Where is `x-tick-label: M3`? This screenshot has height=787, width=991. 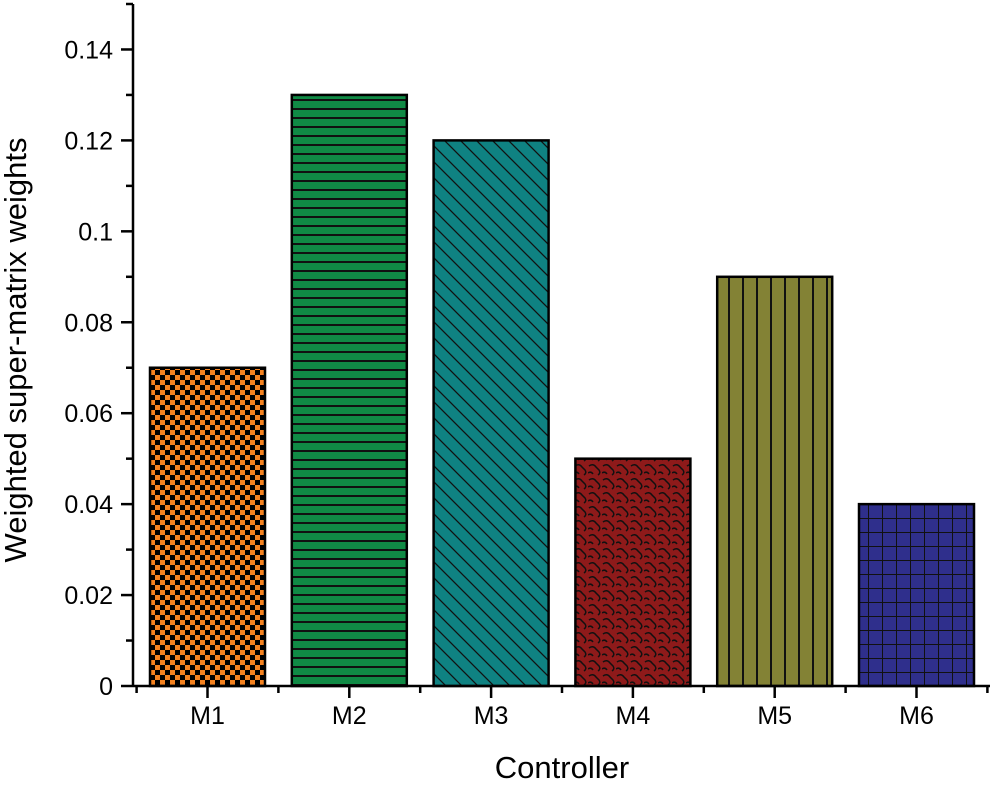
x-tick-label: M3 is located at coordinates (491, 716).